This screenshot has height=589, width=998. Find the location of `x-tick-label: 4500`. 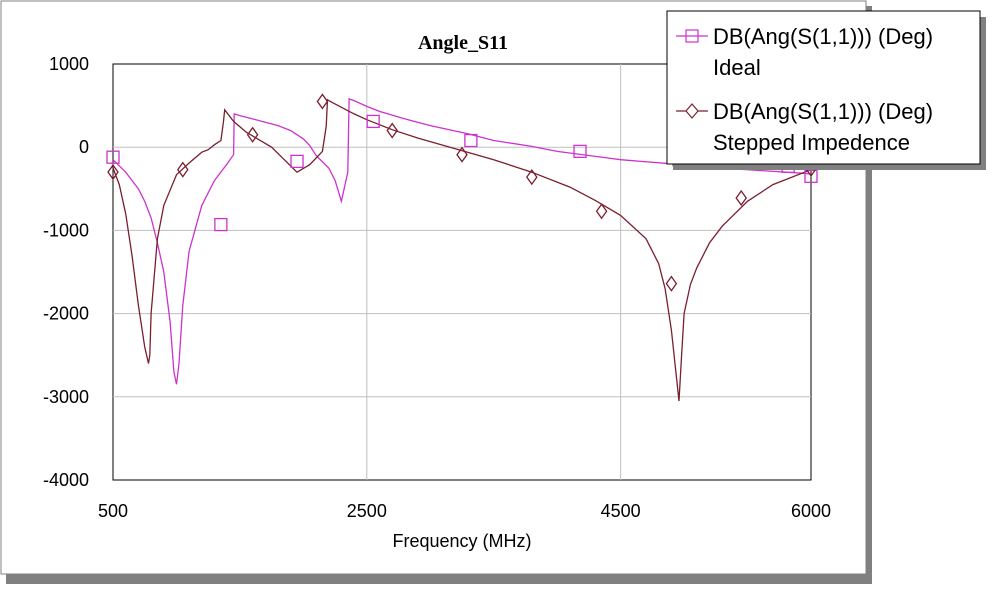

x-tick-label: 4500 is located at coordinates (621, 511).